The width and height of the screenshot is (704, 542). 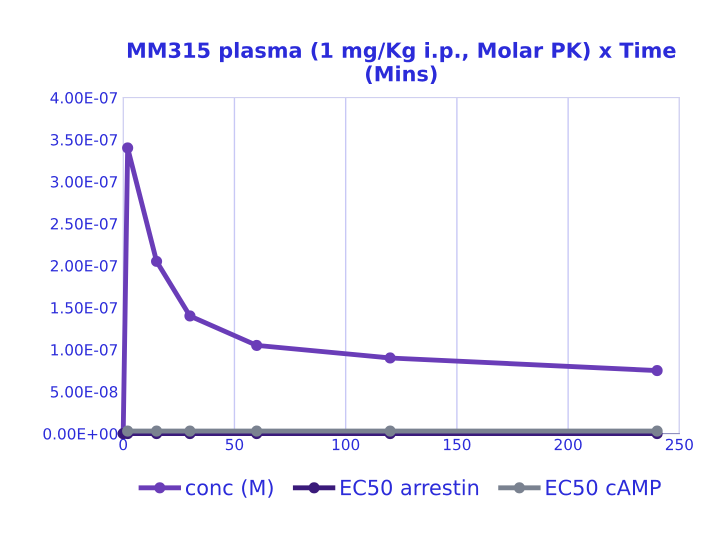 What do you see at coordinates (84, 392) in the screenshot?
I see `y-tick-label: 5.00E-08` at bounding box center [84, 392].